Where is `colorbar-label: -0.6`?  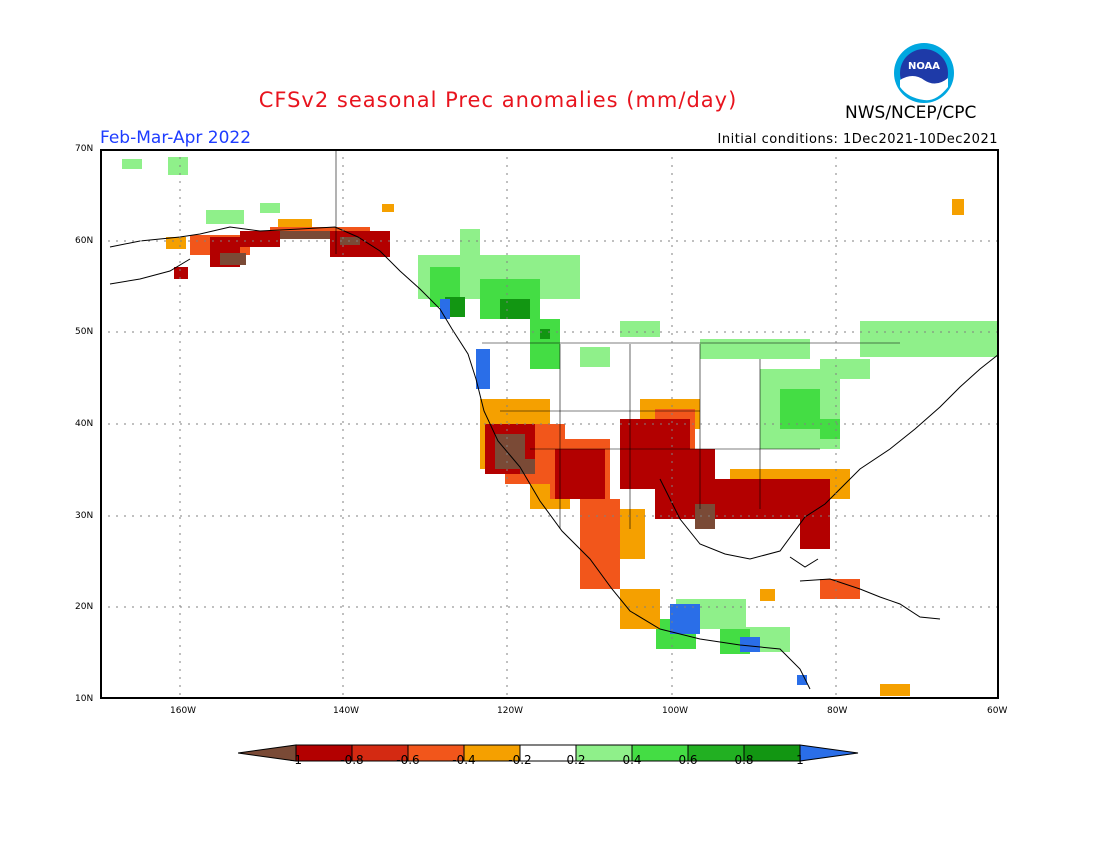
colorbar-label: -0.6 is located at coordinates (408, 760).